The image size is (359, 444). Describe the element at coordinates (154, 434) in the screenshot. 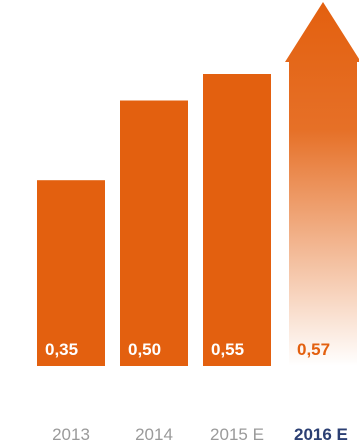

I see `category-label-2014: 2014` at that location.